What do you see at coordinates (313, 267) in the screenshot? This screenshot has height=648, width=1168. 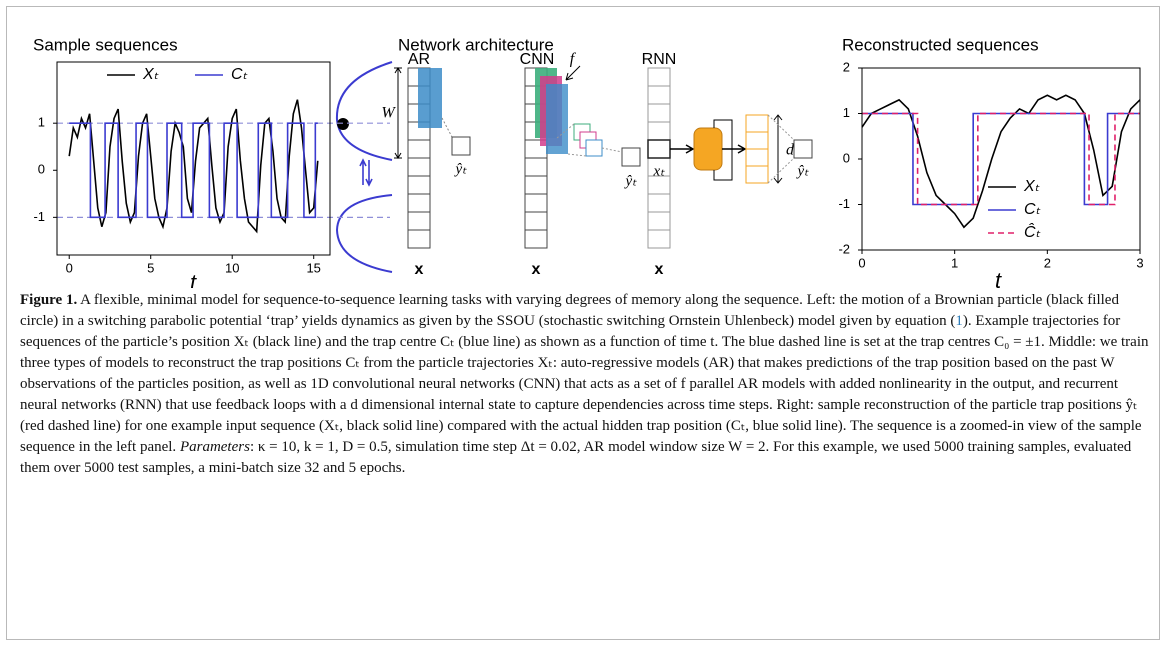 I see `x-tick-label: 15` at bounding box center [313, 267].